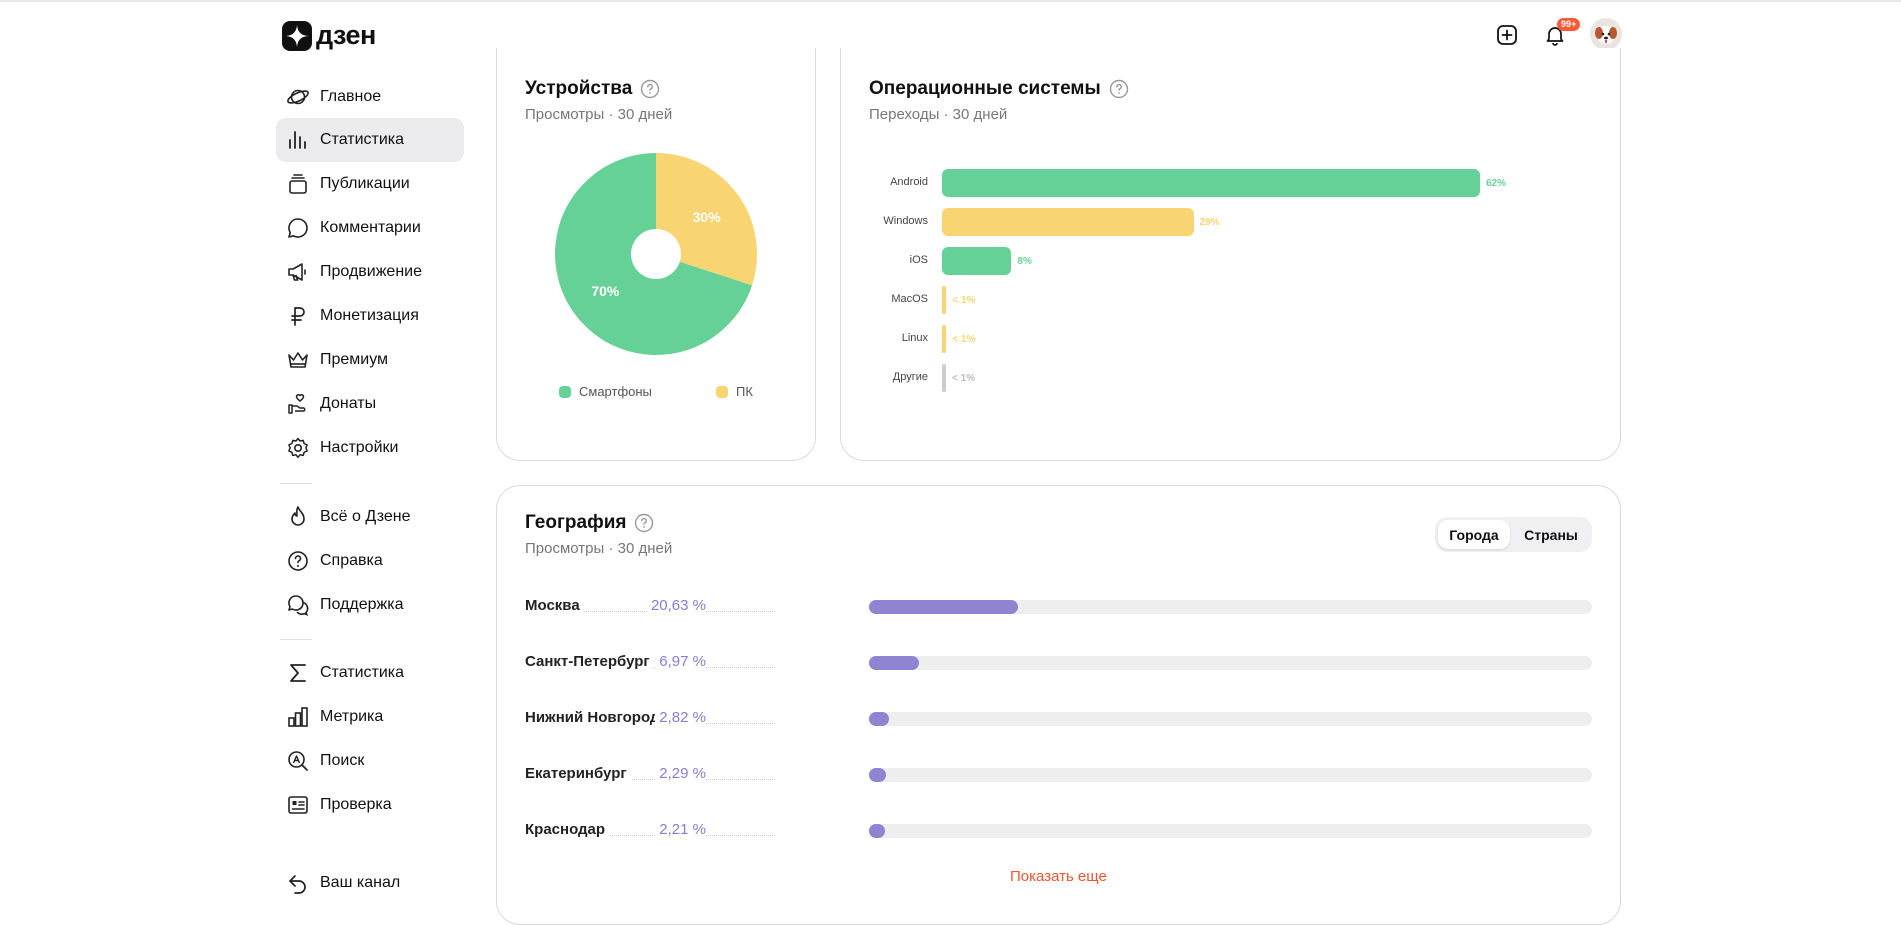 The image size is (1901, 925). What do you see at coordinates (734, 391) in the screenshot?
I see `legend-item-pc: ПК` at bounding box center [734, 391].